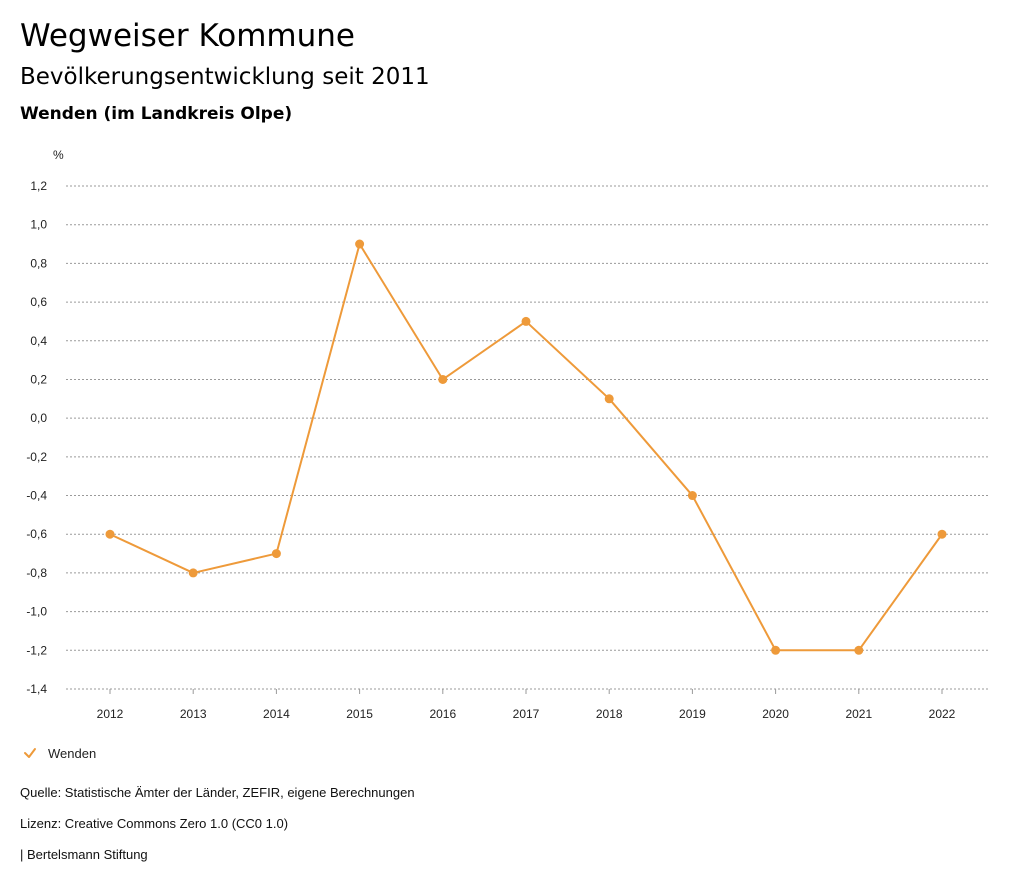 This screenshot has height=888, width=1024. What do you see at coordinates (36, 534) in the screenshot?
I see `y-tick-label: -0,6` at bounding box center [36, 534].